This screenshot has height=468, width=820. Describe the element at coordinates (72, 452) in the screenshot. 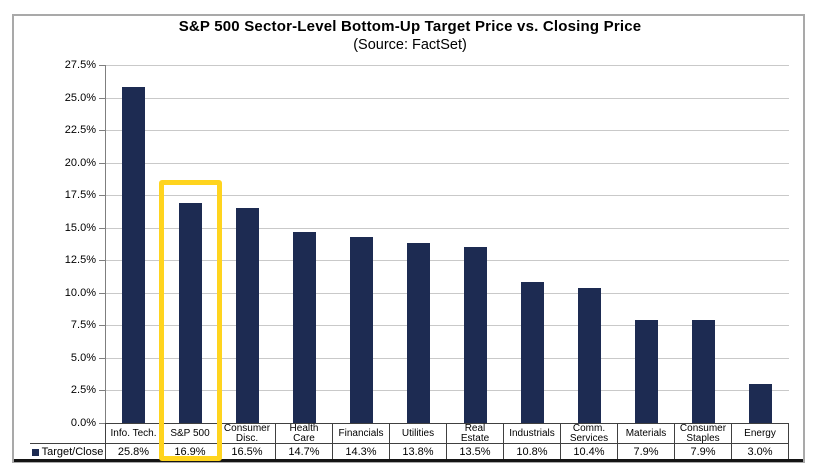

I see `legend-label: Target/Close` at that location.